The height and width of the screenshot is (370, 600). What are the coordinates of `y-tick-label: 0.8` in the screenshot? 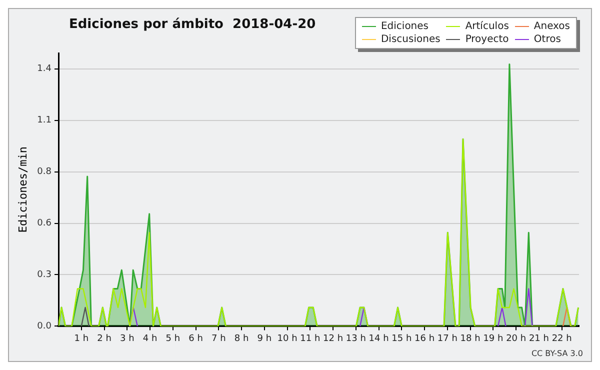 It's located at (44, 172).